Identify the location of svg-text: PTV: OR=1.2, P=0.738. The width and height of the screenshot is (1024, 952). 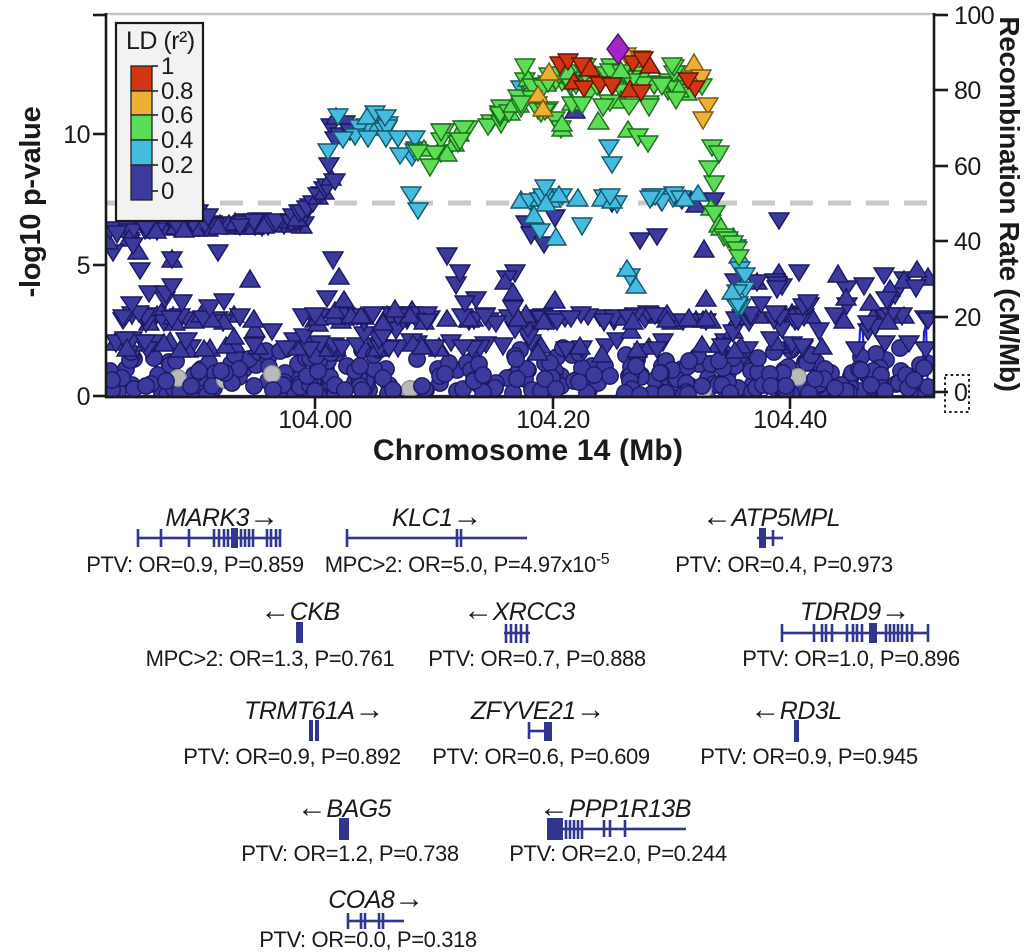
(350, 853).